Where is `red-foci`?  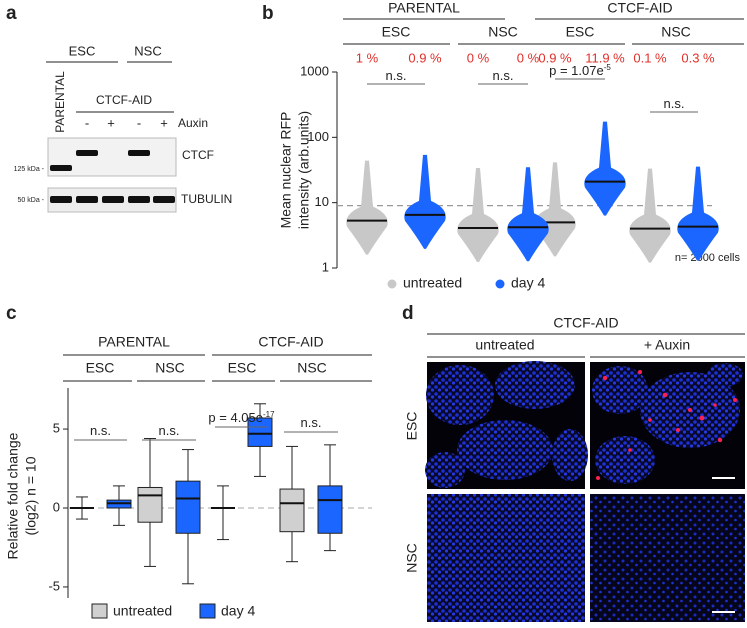 red-foci is located at coordinates (666, 425).